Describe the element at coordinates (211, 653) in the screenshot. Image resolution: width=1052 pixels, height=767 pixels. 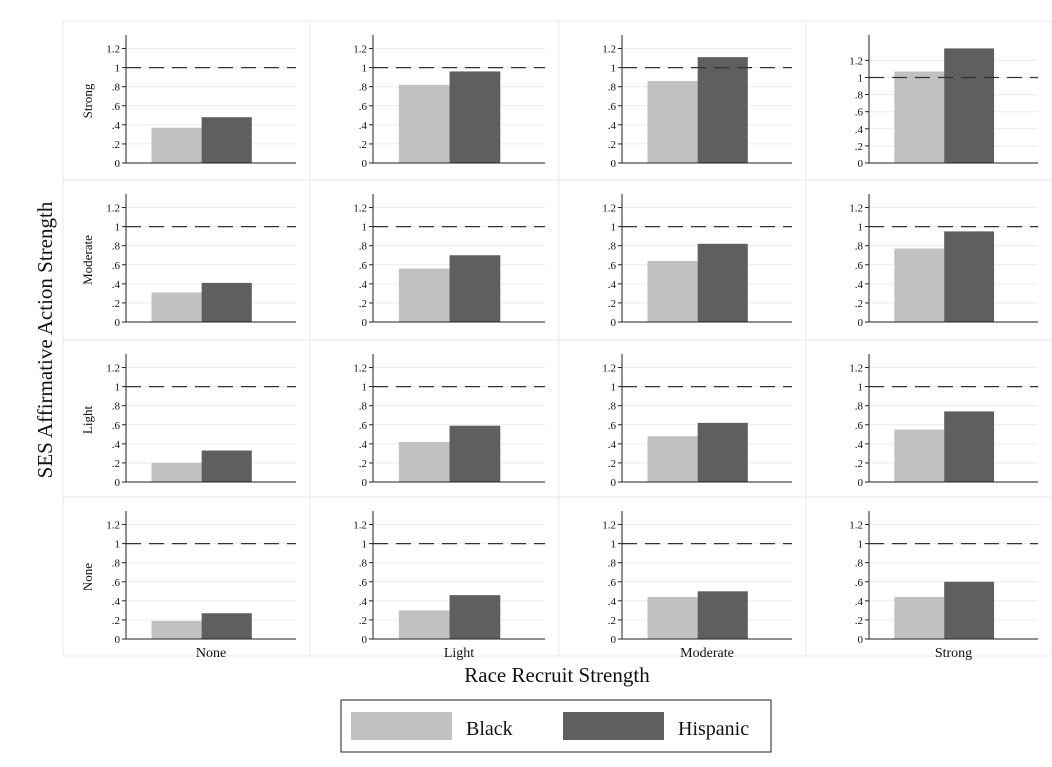
I see `column-label: None` at that location.